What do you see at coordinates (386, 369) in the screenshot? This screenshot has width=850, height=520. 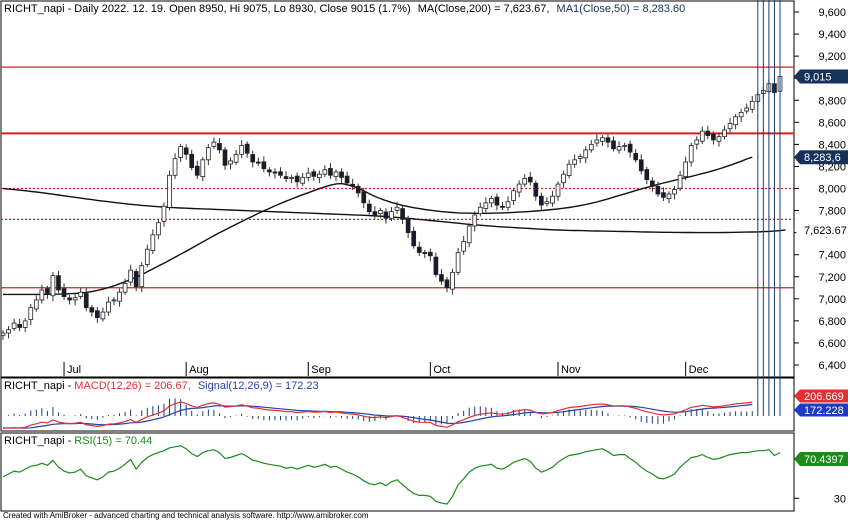 I see `date-x-axis: Jul Aug Sep Oct Nov Dec` at bounding box center [386, 369].